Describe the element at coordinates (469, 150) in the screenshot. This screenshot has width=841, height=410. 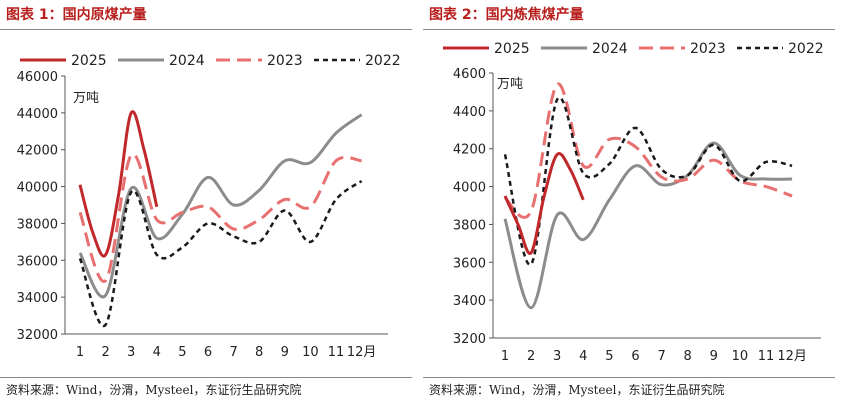
I see `y-tick-label: 4200` at that location.